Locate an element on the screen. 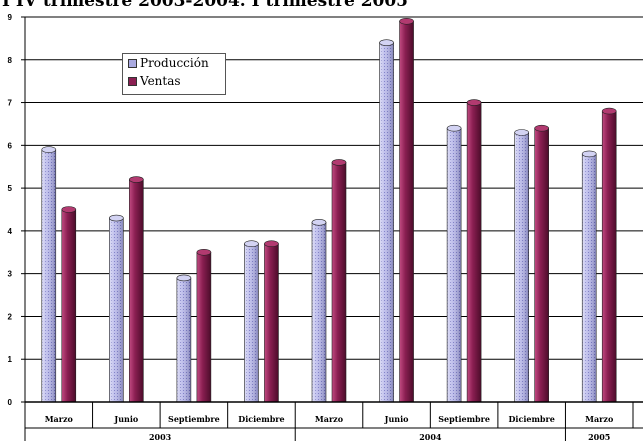 This screenshot has height=441, width=643. y-tick-label: 4 is located at coordinates (10, 231).